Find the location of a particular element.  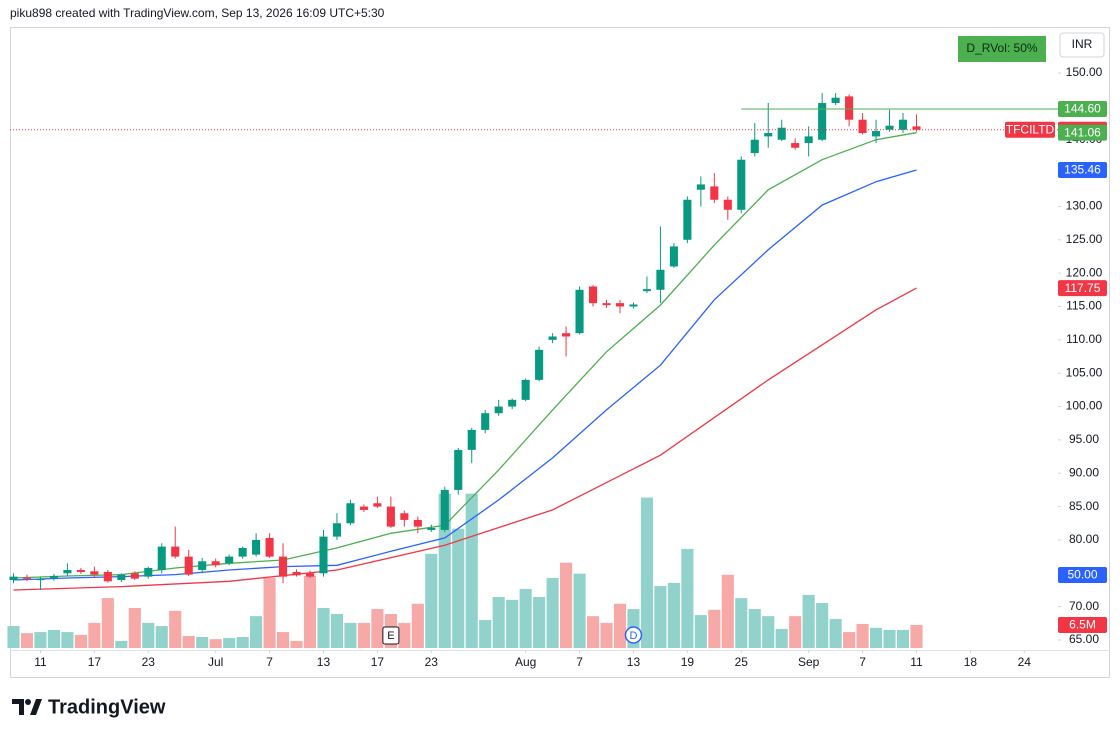

x-tick-label: 7 is located at coordinates (579, 662).